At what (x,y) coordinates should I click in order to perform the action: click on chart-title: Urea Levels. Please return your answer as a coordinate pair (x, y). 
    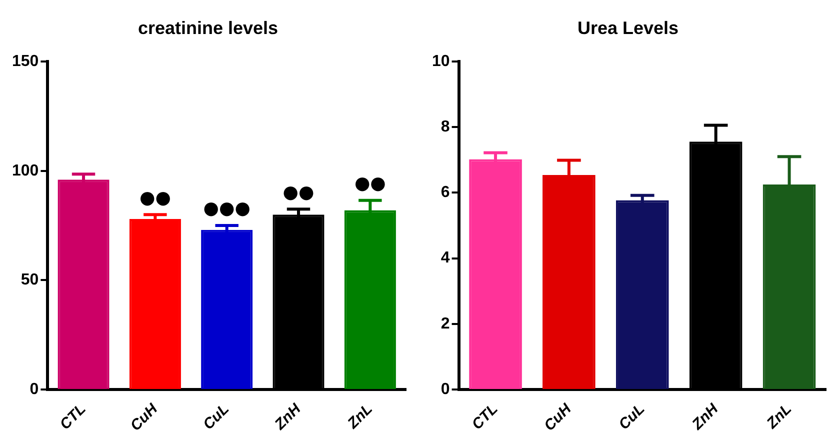
    Looking at the image, I should click on (628, 28).